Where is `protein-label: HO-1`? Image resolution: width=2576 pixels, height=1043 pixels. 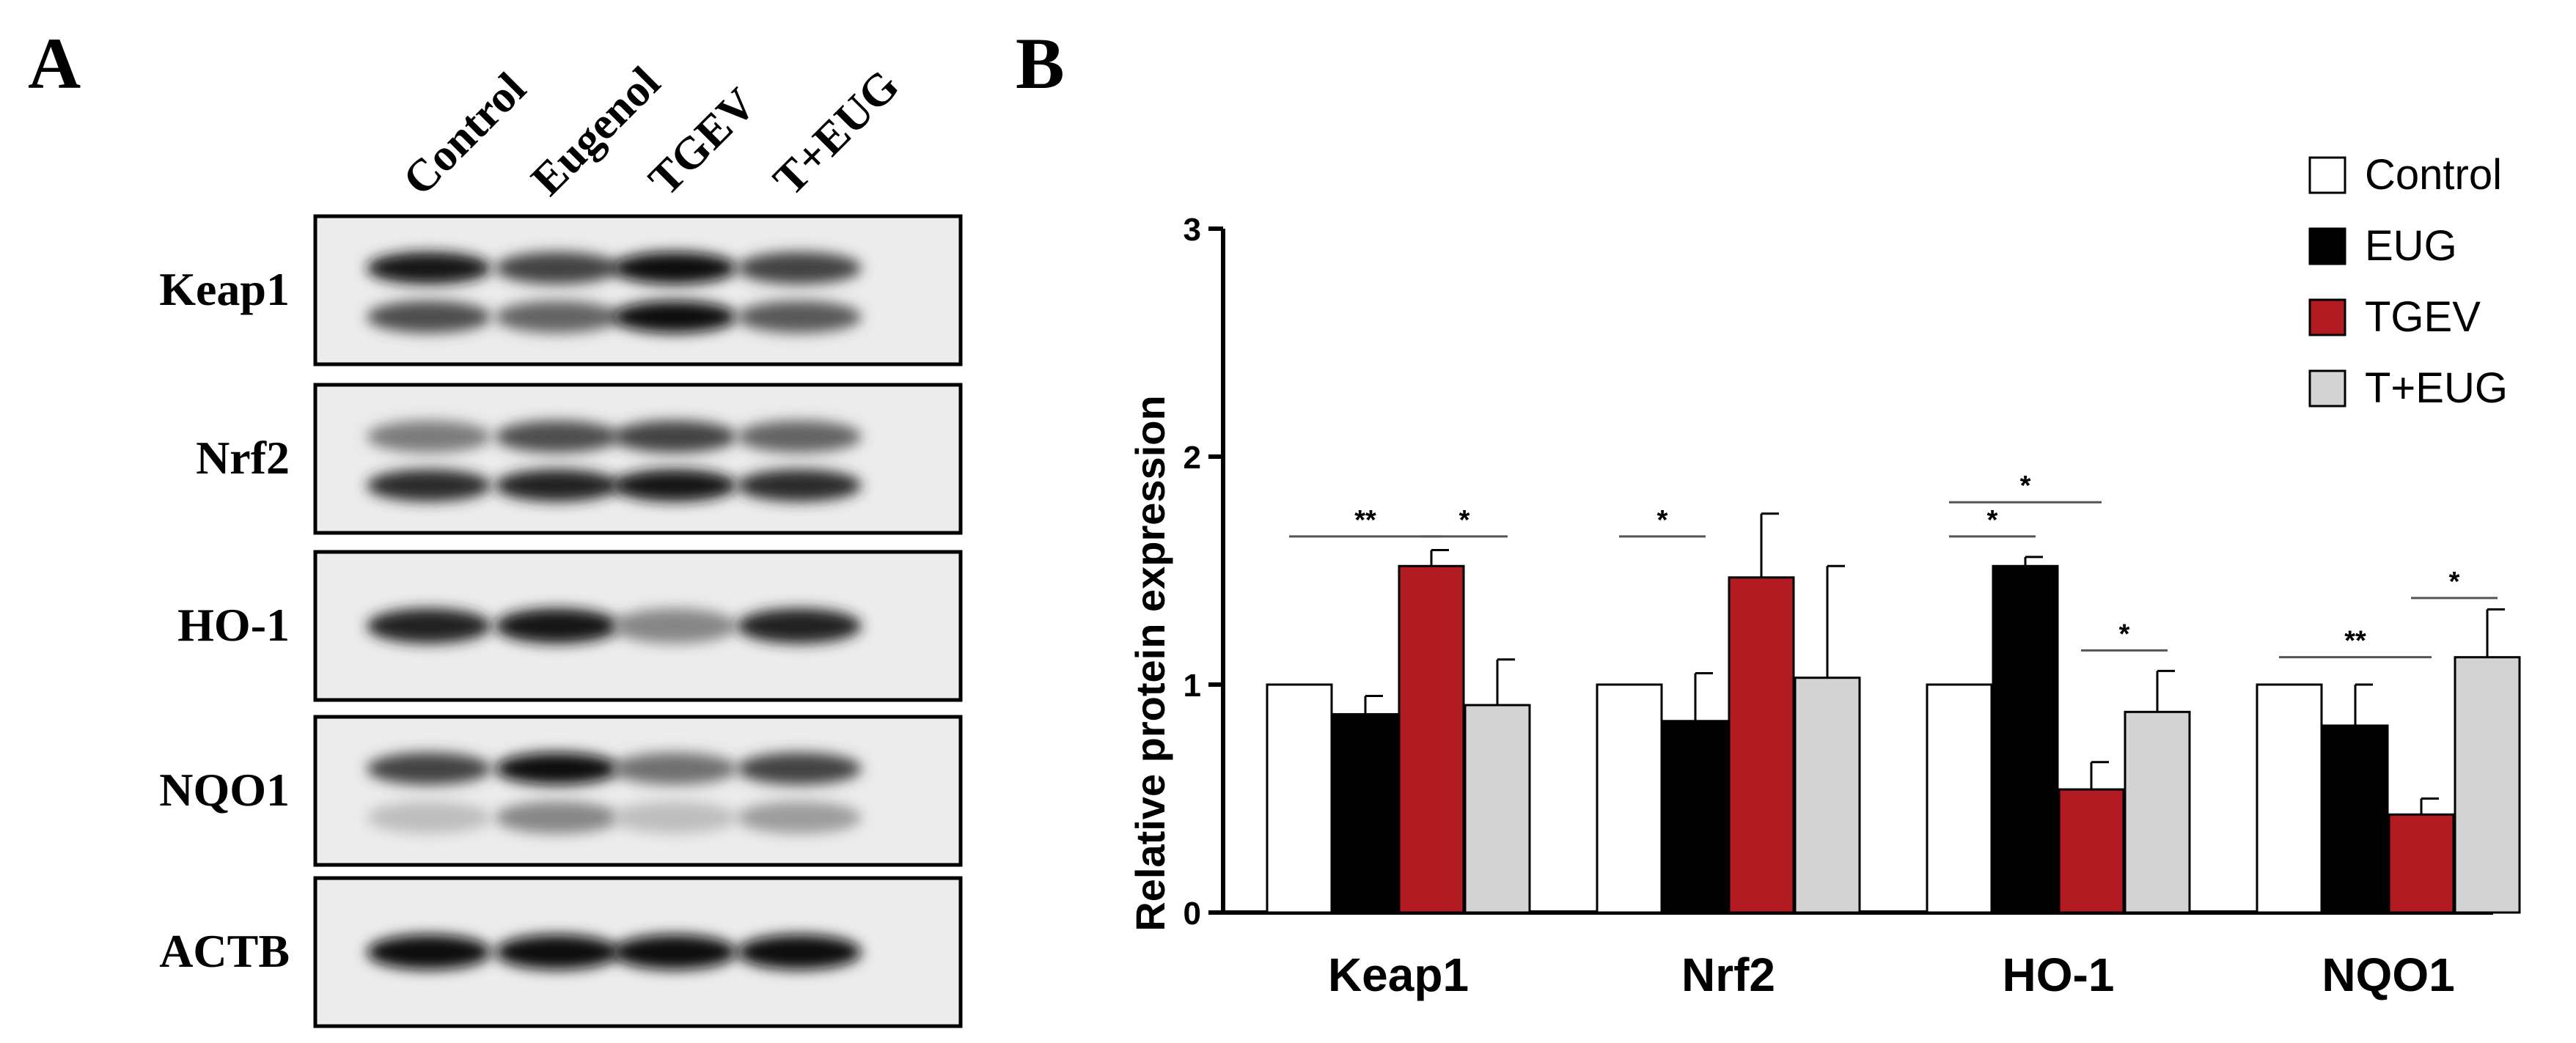 protein-label: HO-1 is located at coordinates (234, 625).